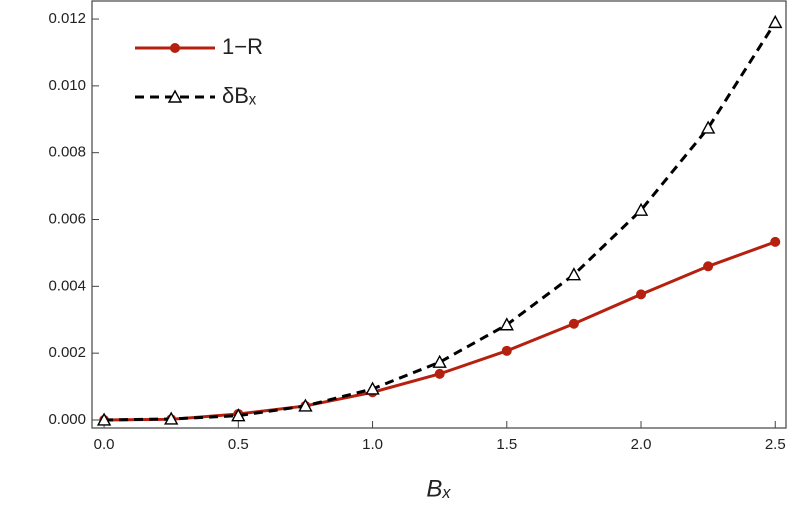  I want to click on x-tick-label: 2.5, so click(775, 444).